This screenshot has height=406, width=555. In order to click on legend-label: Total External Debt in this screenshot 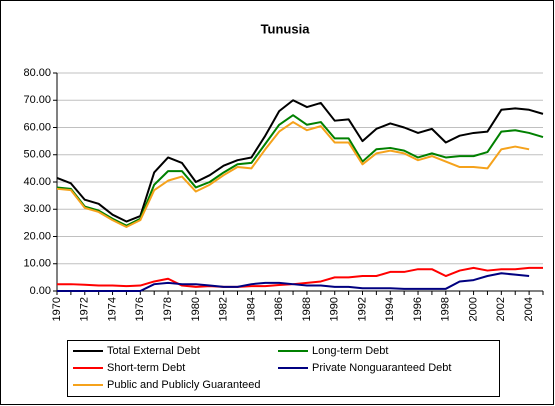, I will do `click(153, 351)`.